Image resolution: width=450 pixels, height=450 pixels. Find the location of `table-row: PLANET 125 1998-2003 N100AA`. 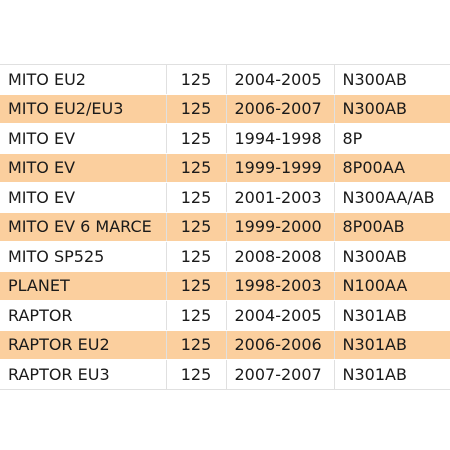

table-row: PLANET 125 1998-2003 N100AA is located at coordinates (225, 286).